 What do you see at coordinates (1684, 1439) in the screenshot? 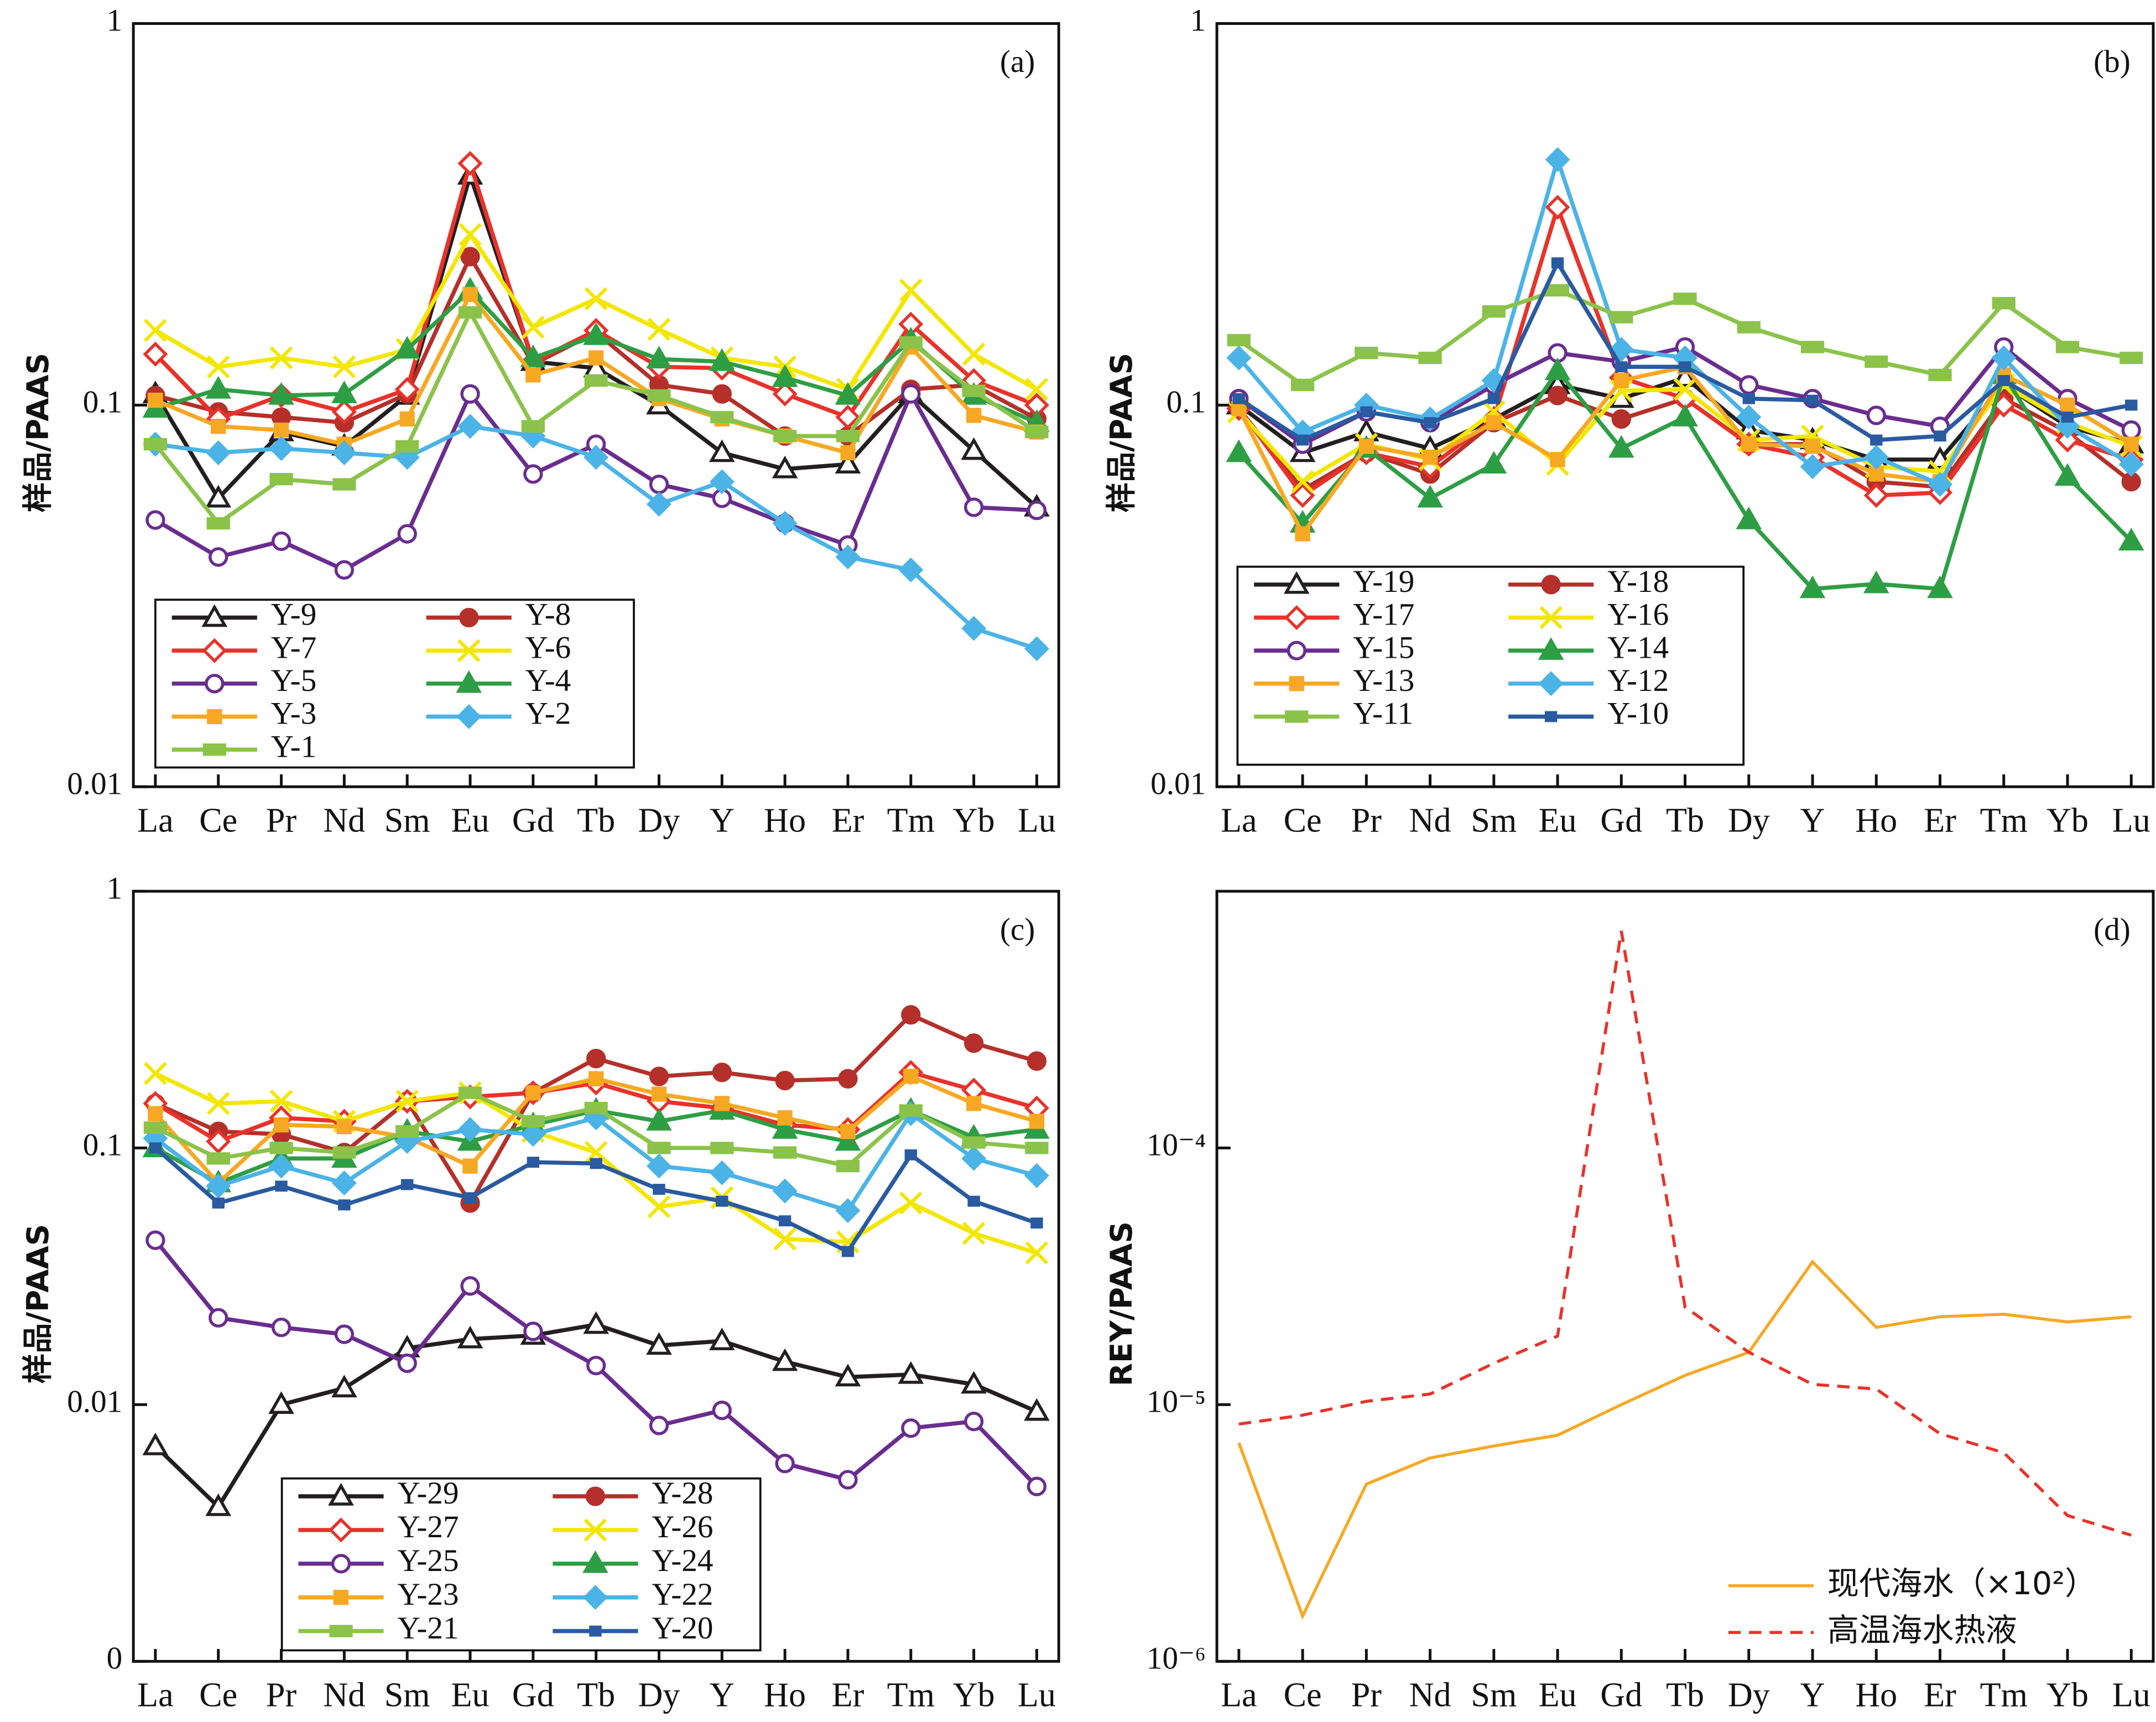
I see `series-line` at bounding box center [1684, 1439].